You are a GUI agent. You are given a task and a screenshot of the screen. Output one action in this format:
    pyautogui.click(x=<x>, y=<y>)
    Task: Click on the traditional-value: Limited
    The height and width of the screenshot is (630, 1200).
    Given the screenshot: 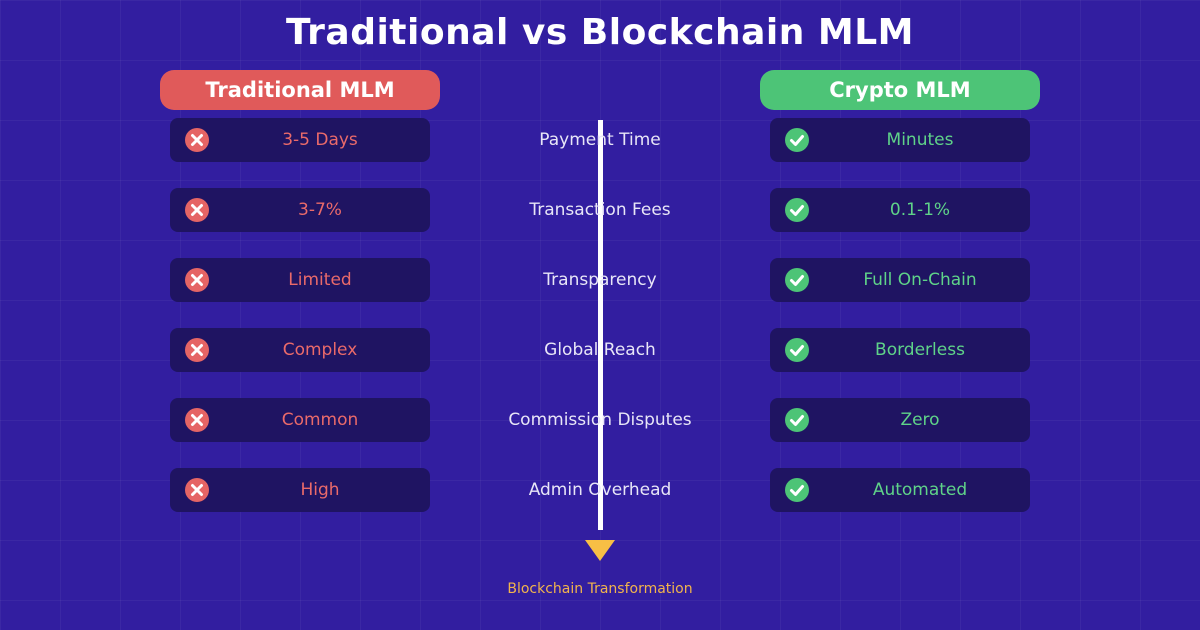 What is the action you would take?
    pyautogui.click(x=320, y=280)
    